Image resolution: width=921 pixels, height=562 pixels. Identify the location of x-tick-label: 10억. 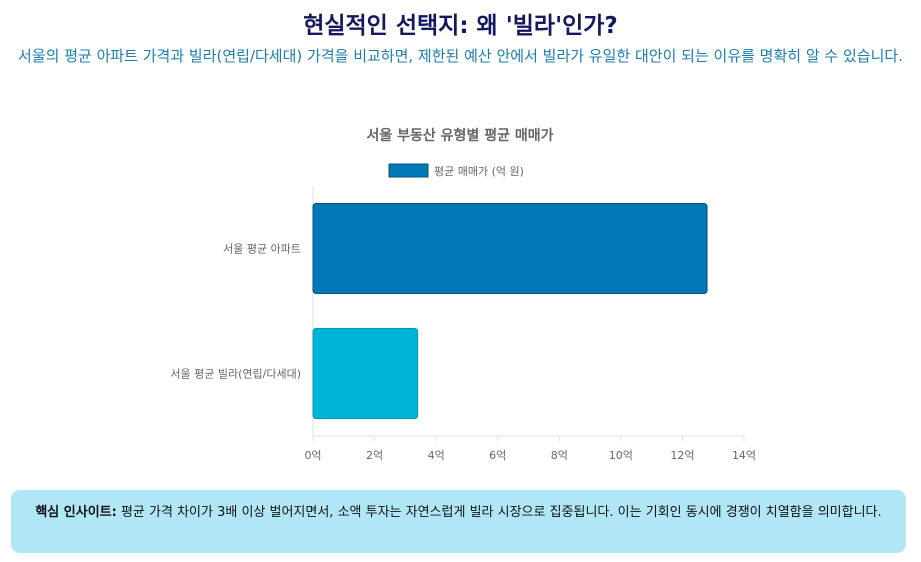
(621, 455).